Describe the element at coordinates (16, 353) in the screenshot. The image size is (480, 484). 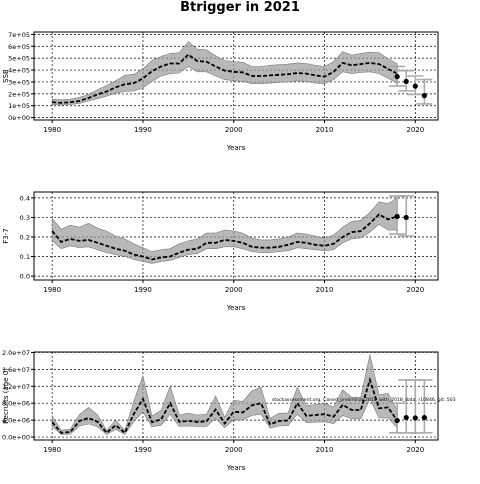
I see `y-tick-label: 2.0e+07` at that location.